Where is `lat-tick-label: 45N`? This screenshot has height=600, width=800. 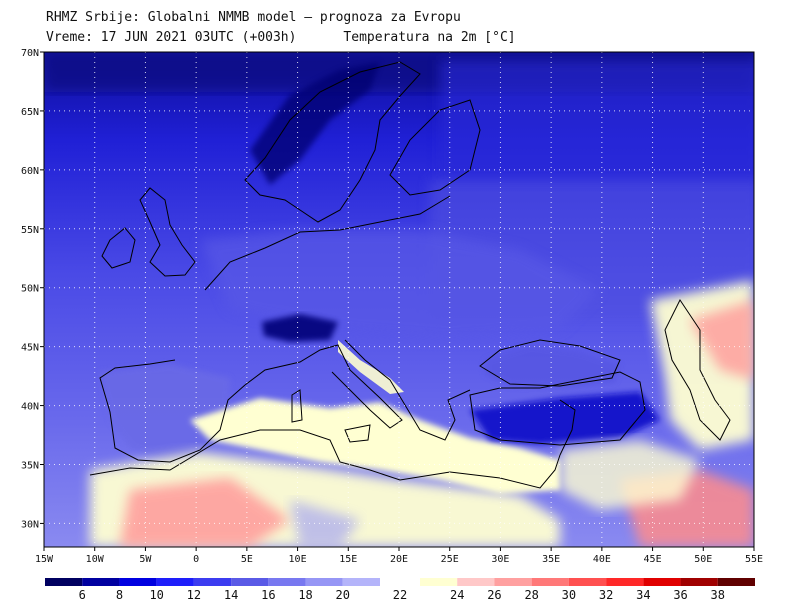 lat-tick-label: 45N is located at coordinates (30, 348).